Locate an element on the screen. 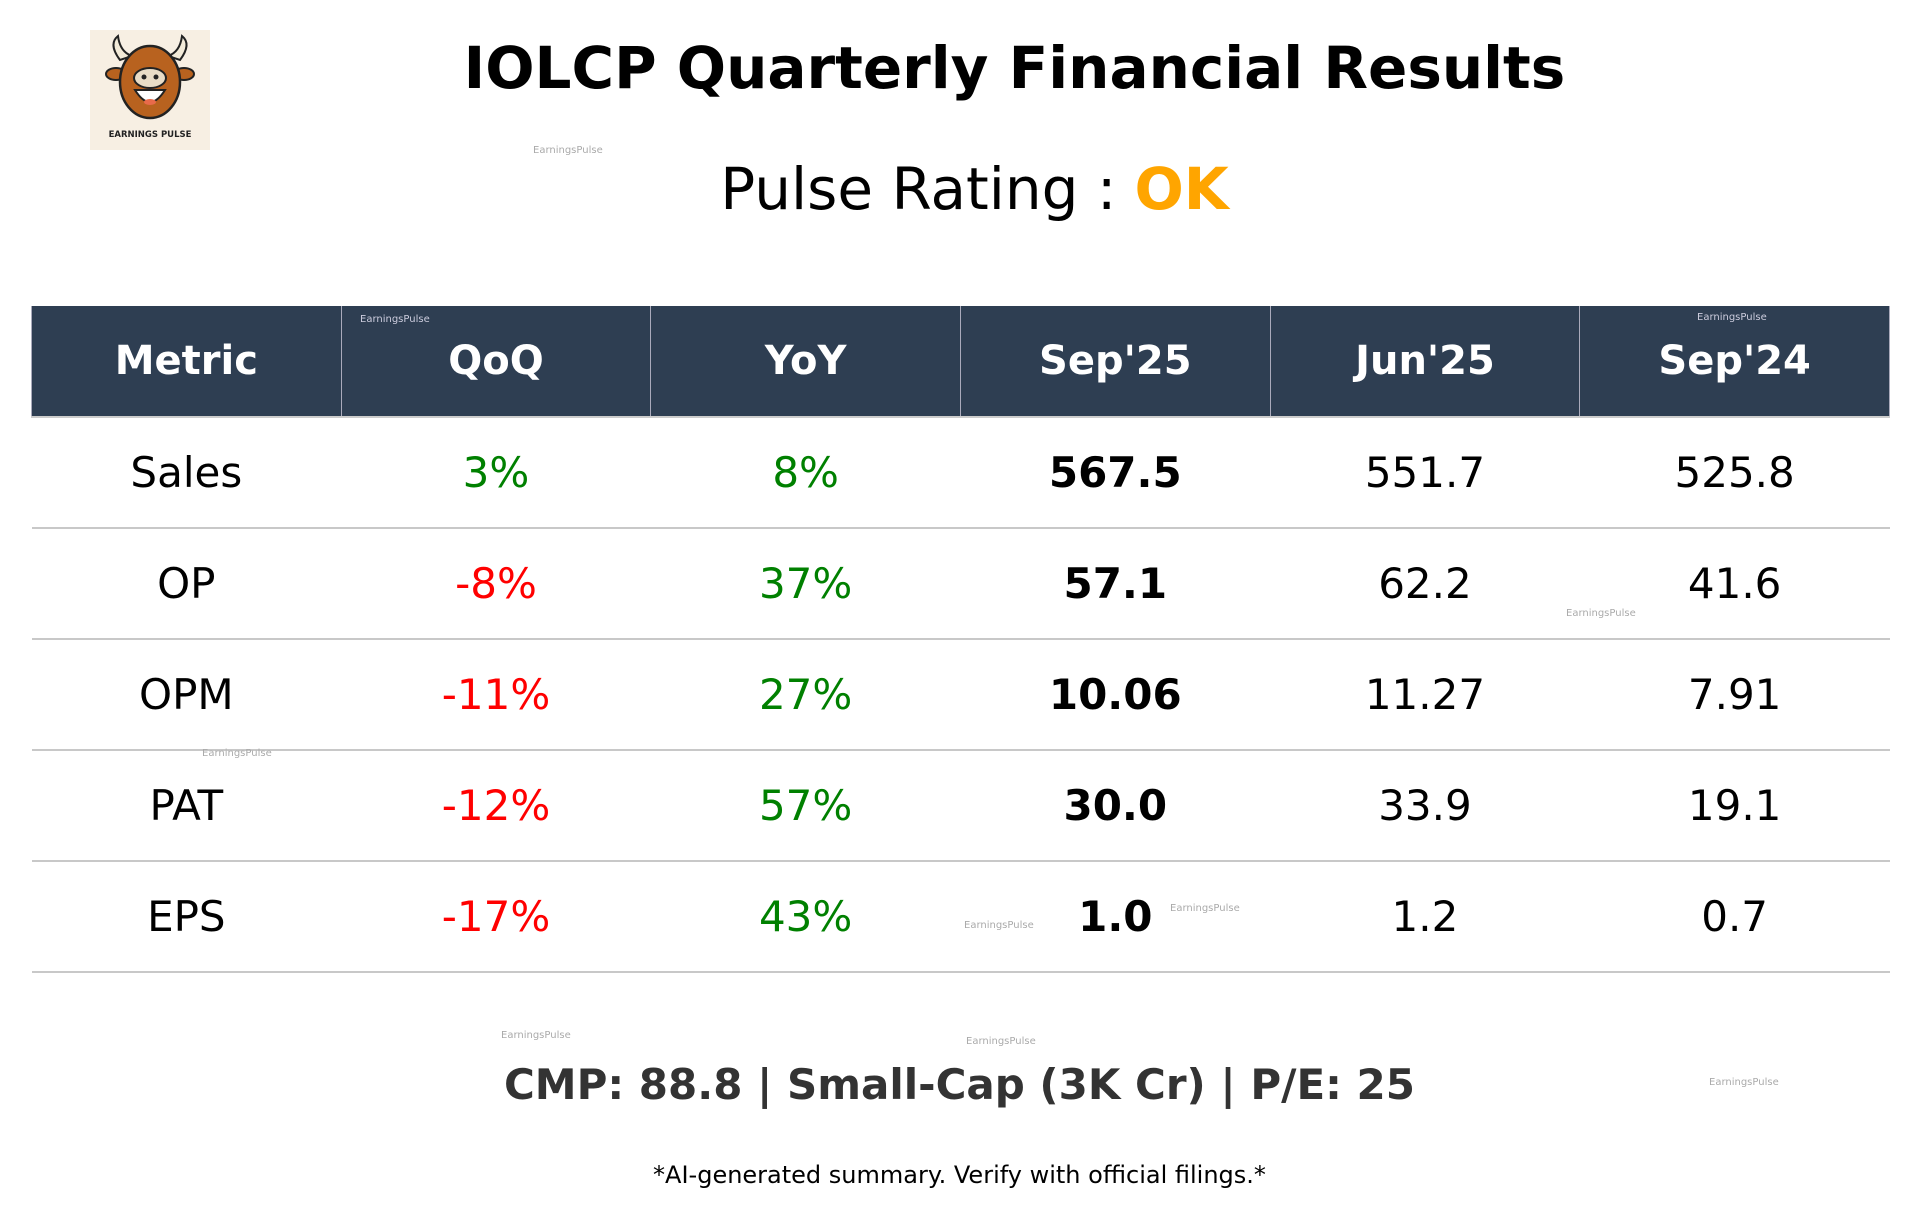 This screenshot has width=1919, height=1220. cell-jun25: 11.27 is located at coordinates (1425, 695).